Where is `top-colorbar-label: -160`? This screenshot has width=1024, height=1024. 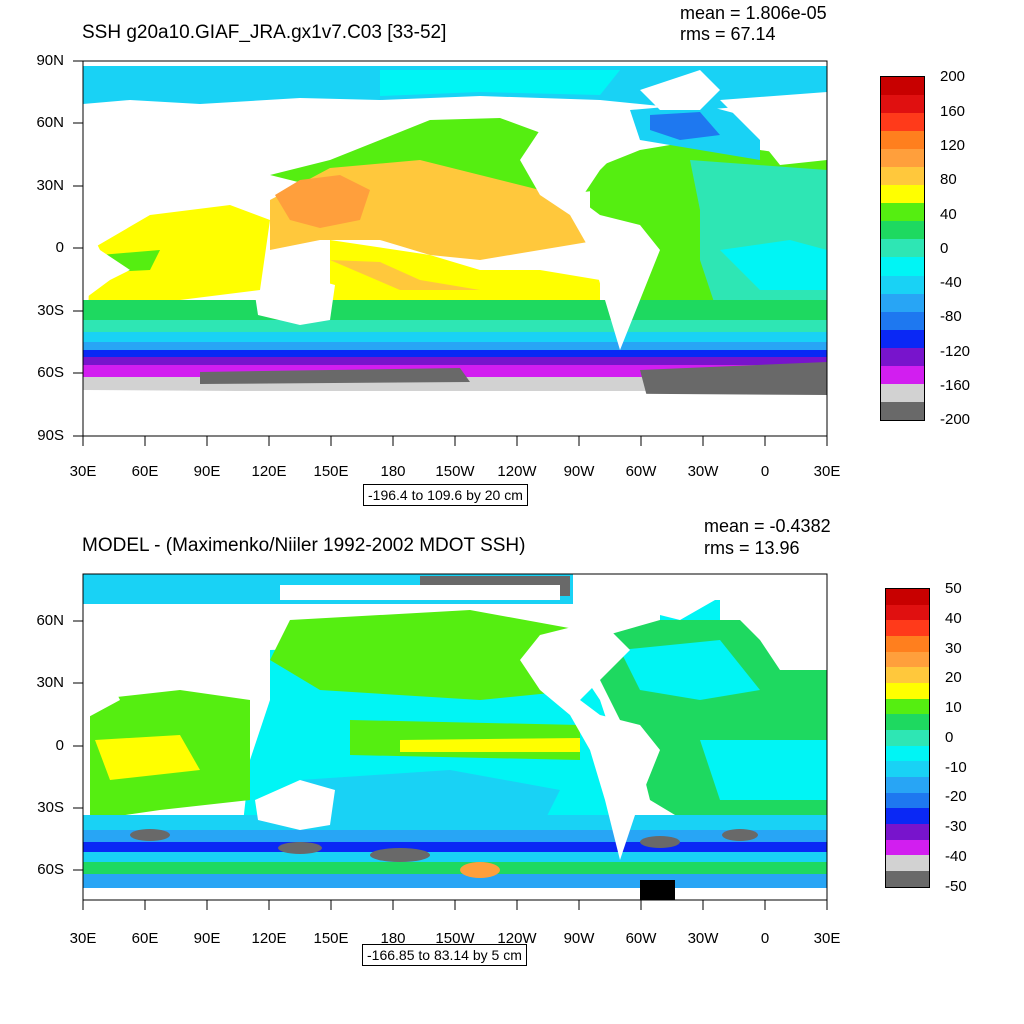 top-colorbar-label: -160 is located at coordinates (955, 385).